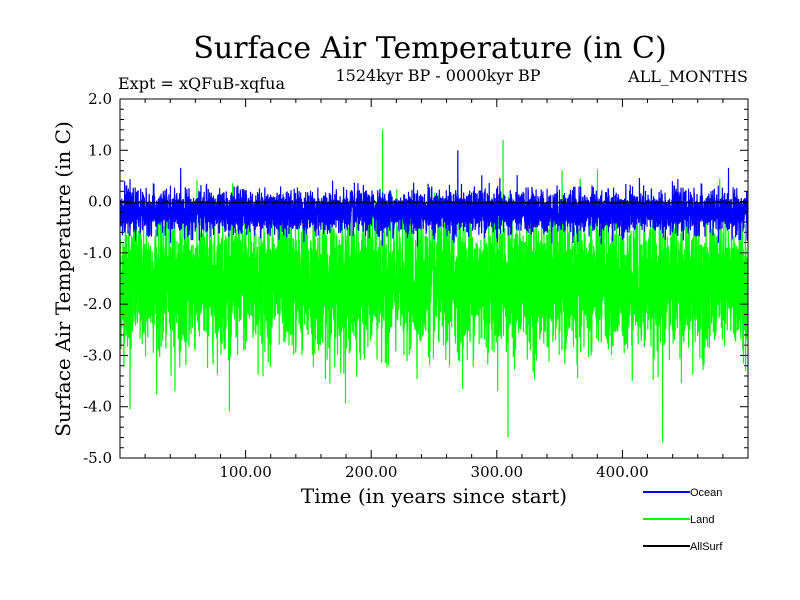 This screenshot has width=800, height=600. What do you see at coordinates (434, 198) in the screenshot?
I see `series-line-ocean` at bounding box center [434, 198].